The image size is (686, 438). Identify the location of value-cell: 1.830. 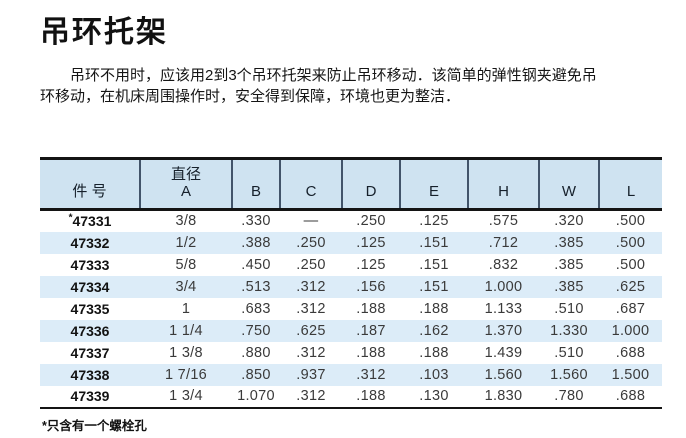
(503, 396).